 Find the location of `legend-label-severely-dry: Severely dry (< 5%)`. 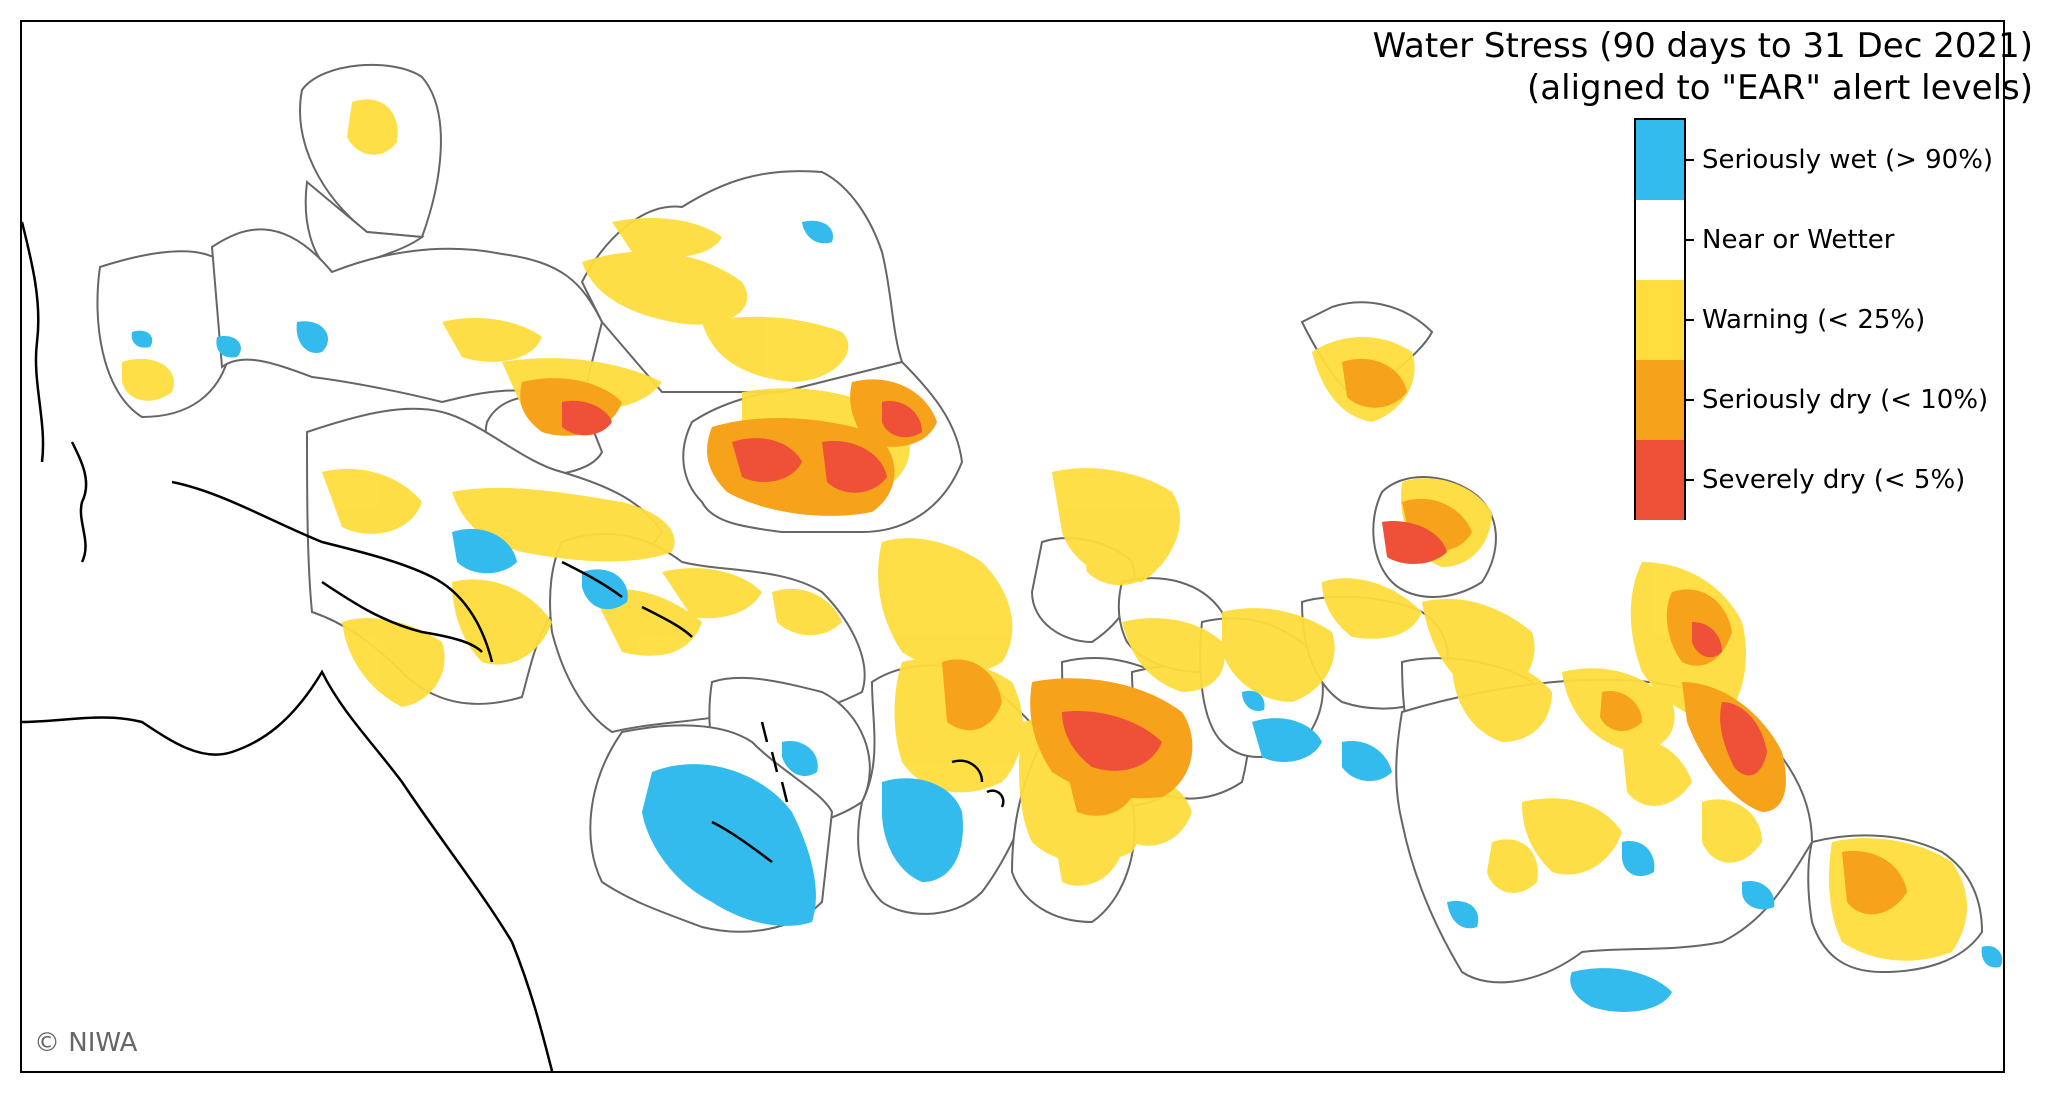

legend-label-severely-dry: Severely dry (< 5%) is located at coordinates (1834, 480).